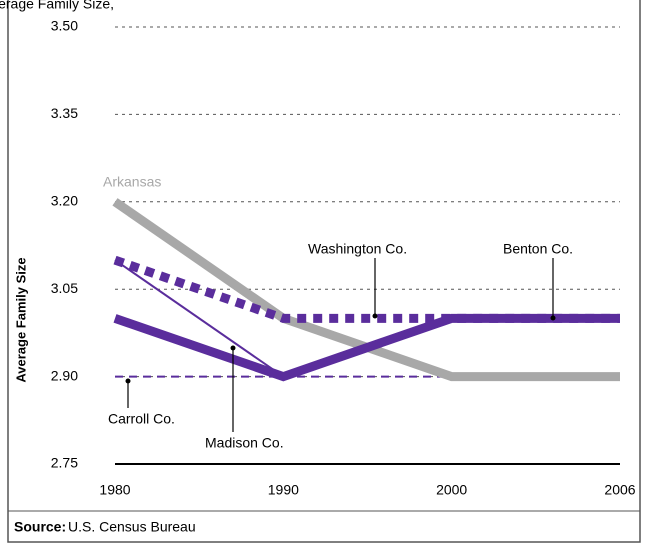  I want to click on x-tick-label: 2006, so click(619, 490).